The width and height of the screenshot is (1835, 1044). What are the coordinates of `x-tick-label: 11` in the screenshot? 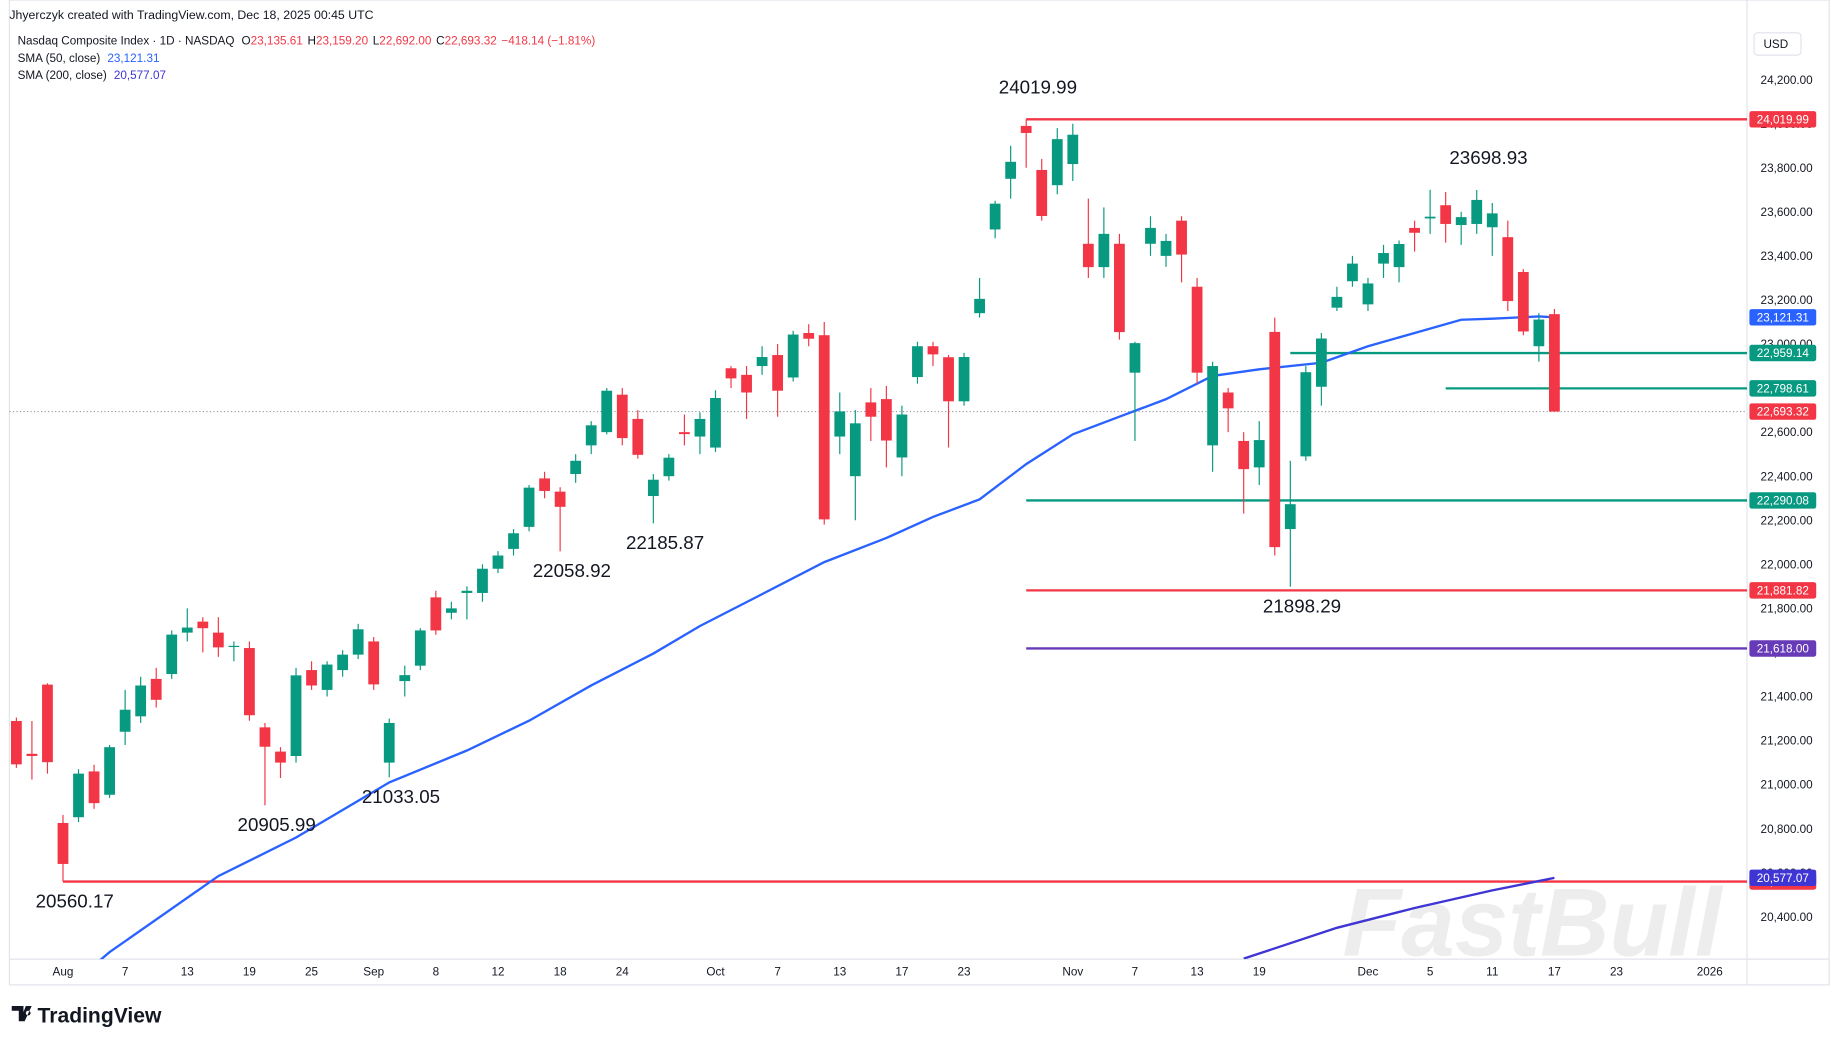 It's located at (1492, 972).